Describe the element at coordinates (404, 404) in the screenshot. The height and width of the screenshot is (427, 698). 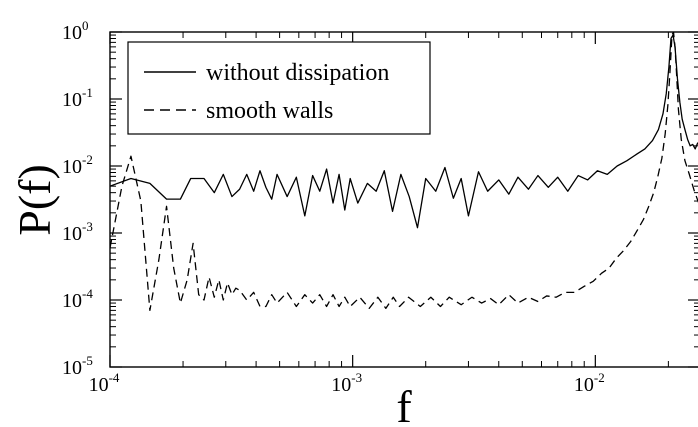
I see `x-axis-title: f` at that location.